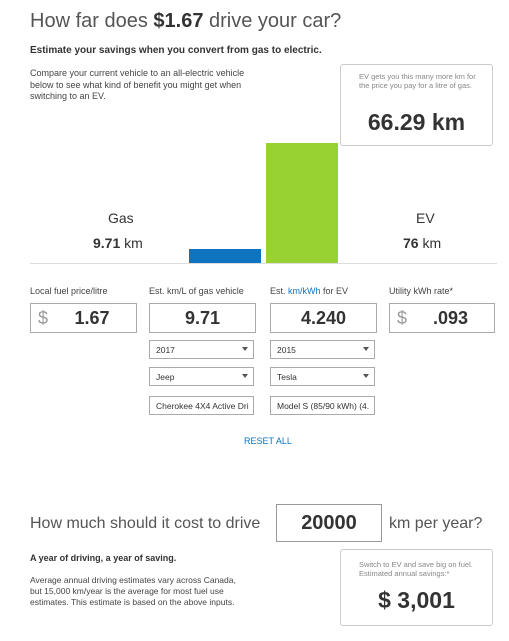 This screenshot has width=509, height=641. I want to click on ev-label: EV, so click(425, 218).